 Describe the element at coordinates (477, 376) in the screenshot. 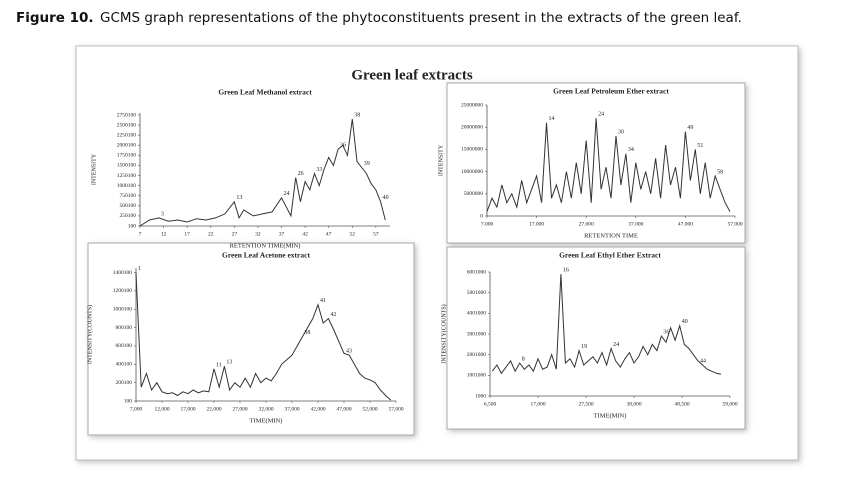

I see `y-tick-label: 1001000` at that location.